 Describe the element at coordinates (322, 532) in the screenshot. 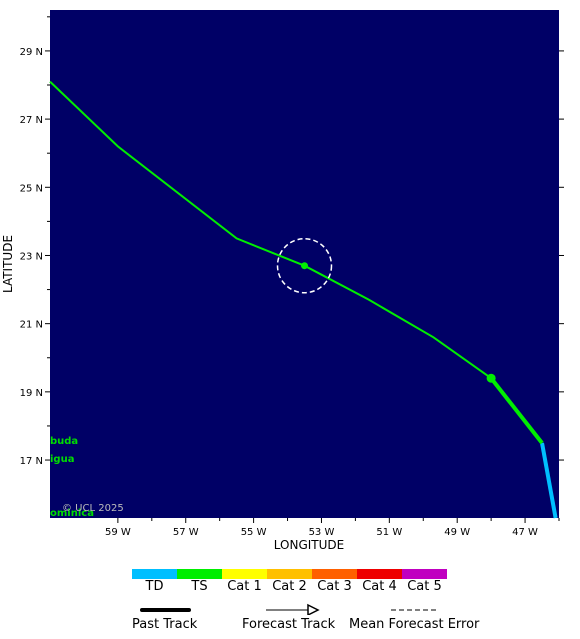

I see `lon-tick-label: 53 W` at that location.